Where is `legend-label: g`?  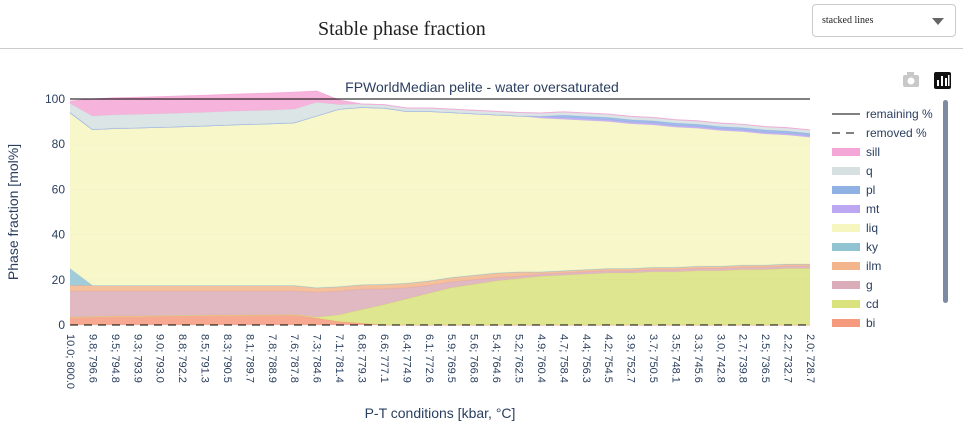 legend-label: g is located at coordinates (869, 285).